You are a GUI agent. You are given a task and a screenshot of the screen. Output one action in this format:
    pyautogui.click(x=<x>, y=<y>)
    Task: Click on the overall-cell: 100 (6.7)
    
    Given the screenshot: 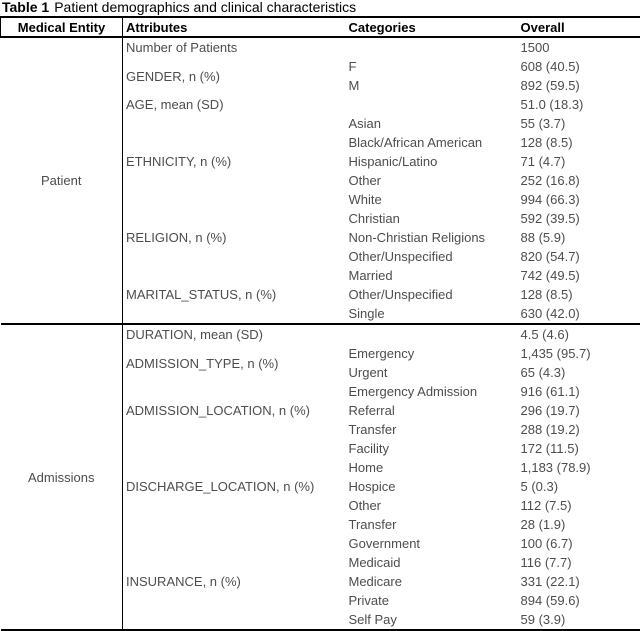 What is the action you would take?
    pyautogui.click(x=546, y=543)
    